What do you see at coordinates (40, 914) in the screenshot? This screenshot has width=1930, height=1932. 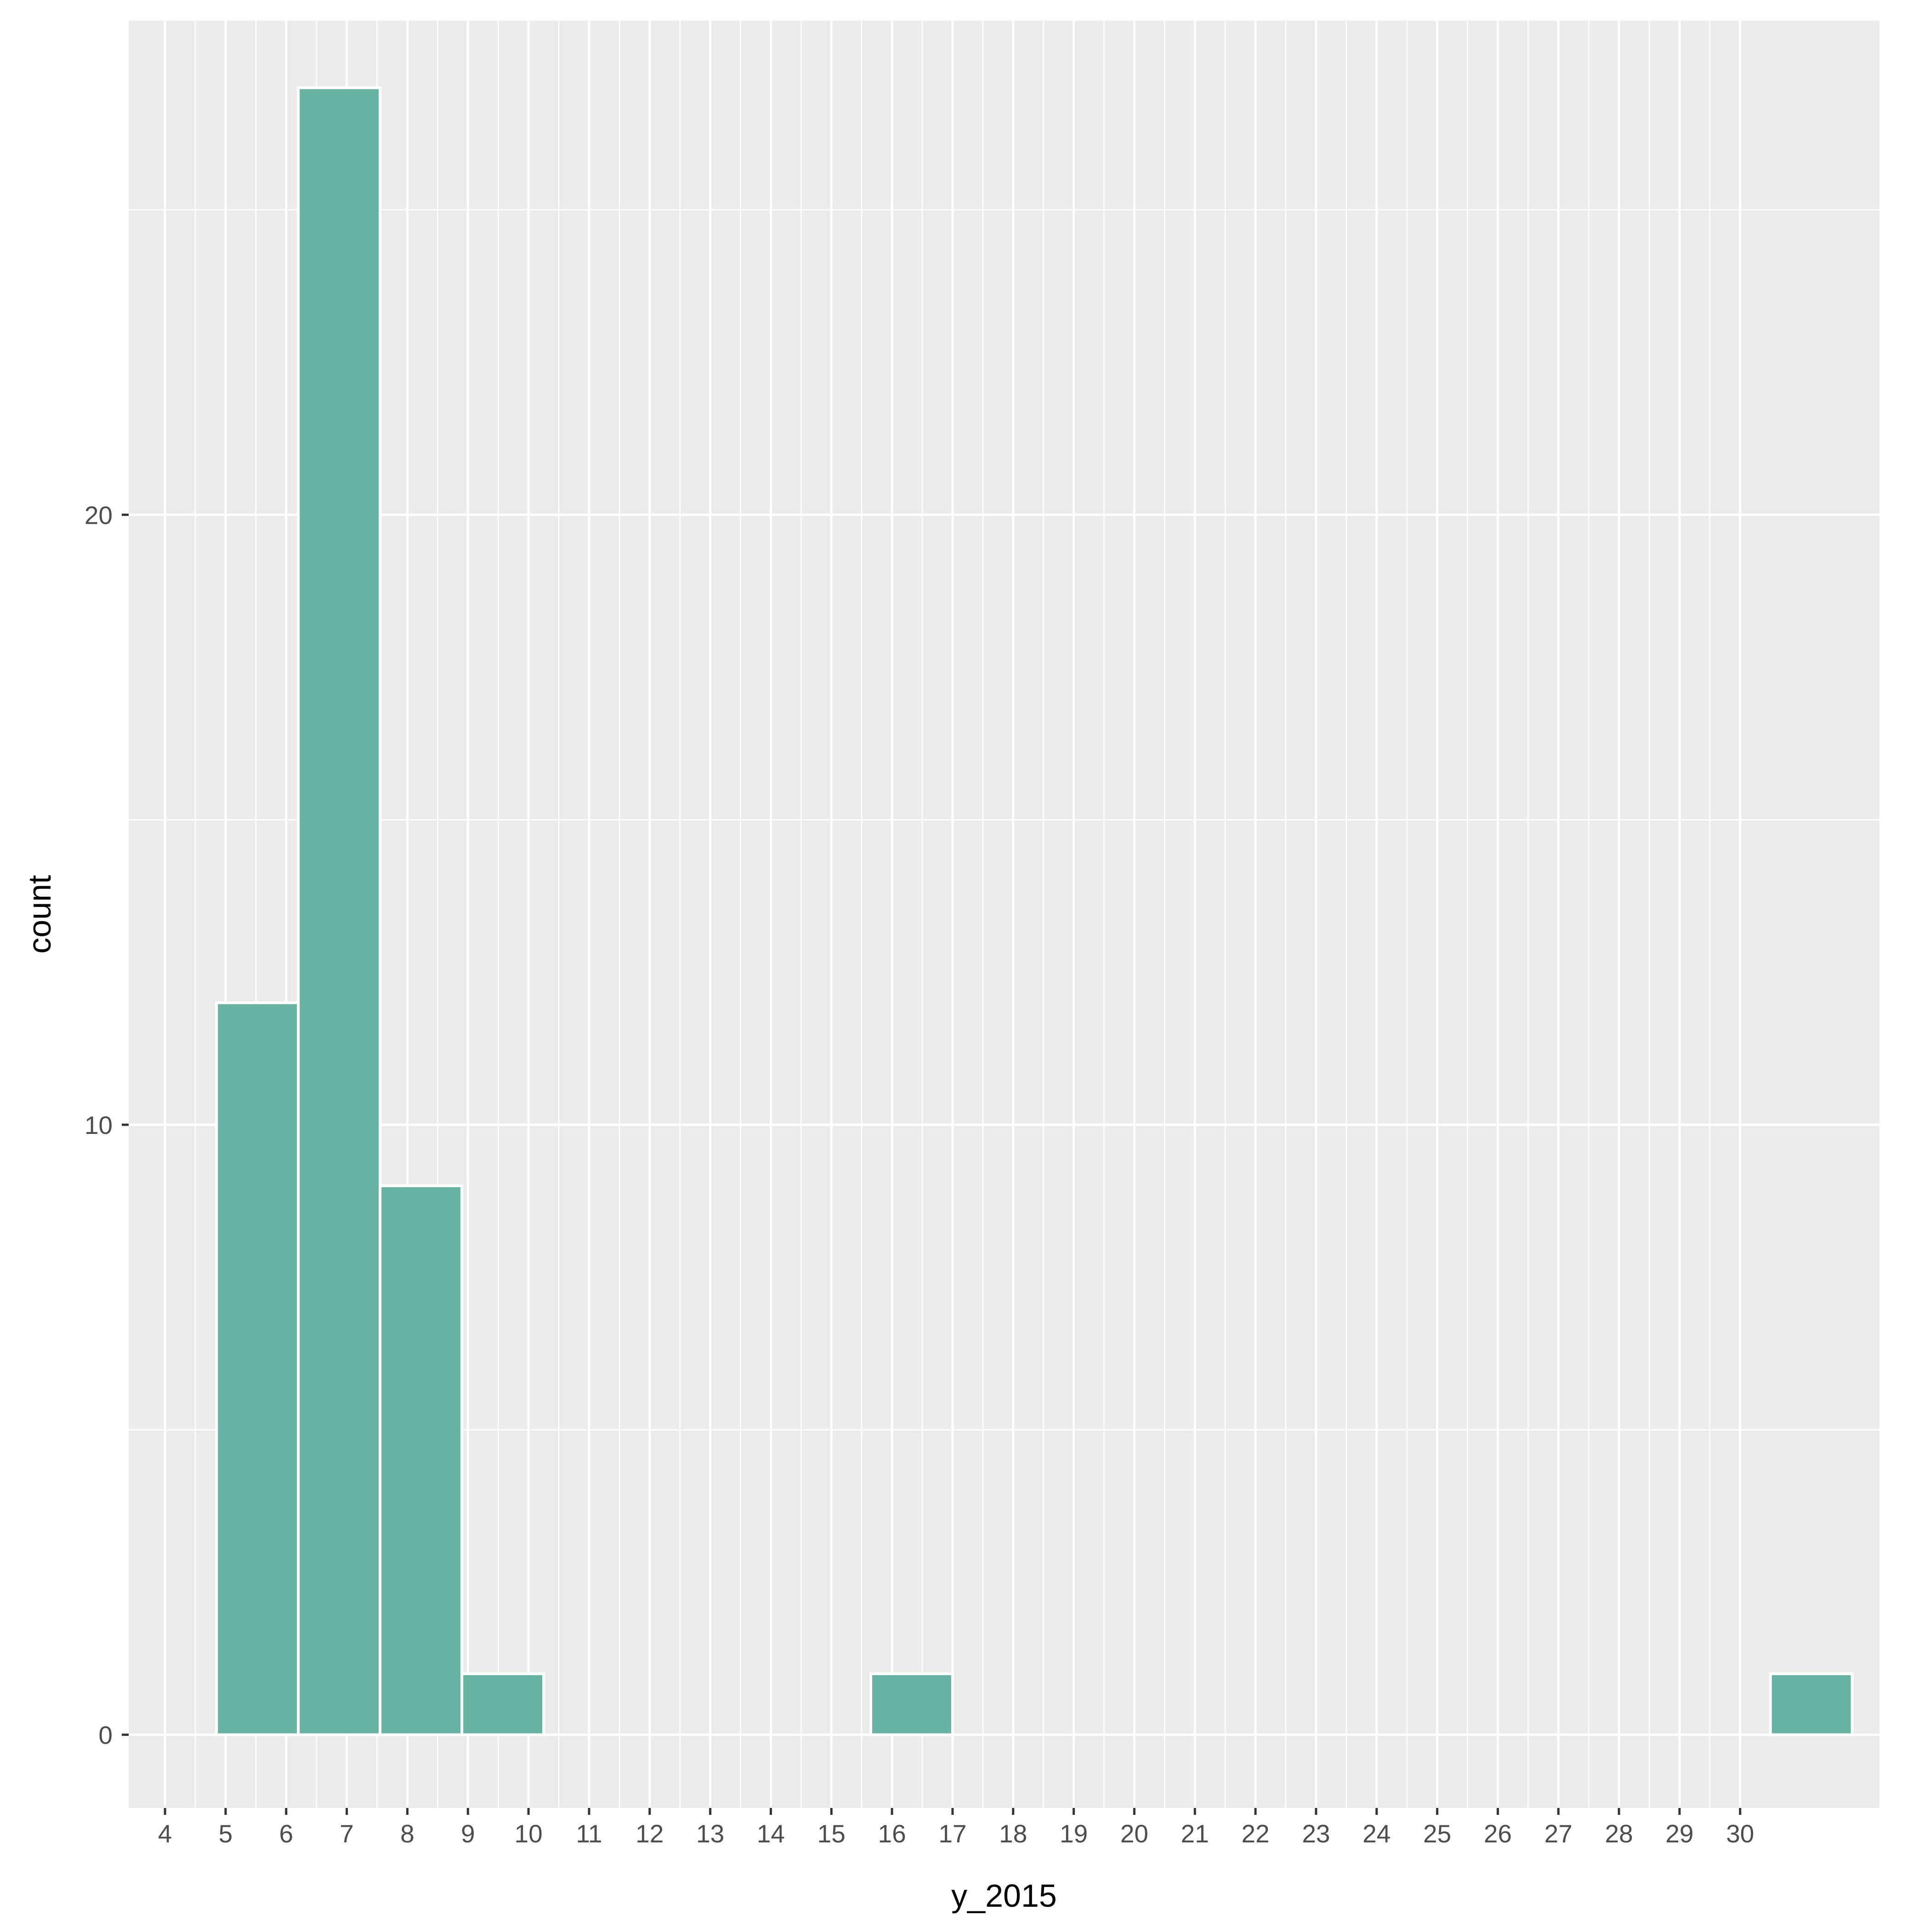 I see `y-axis-title: count` at bounding box center [40, 914].